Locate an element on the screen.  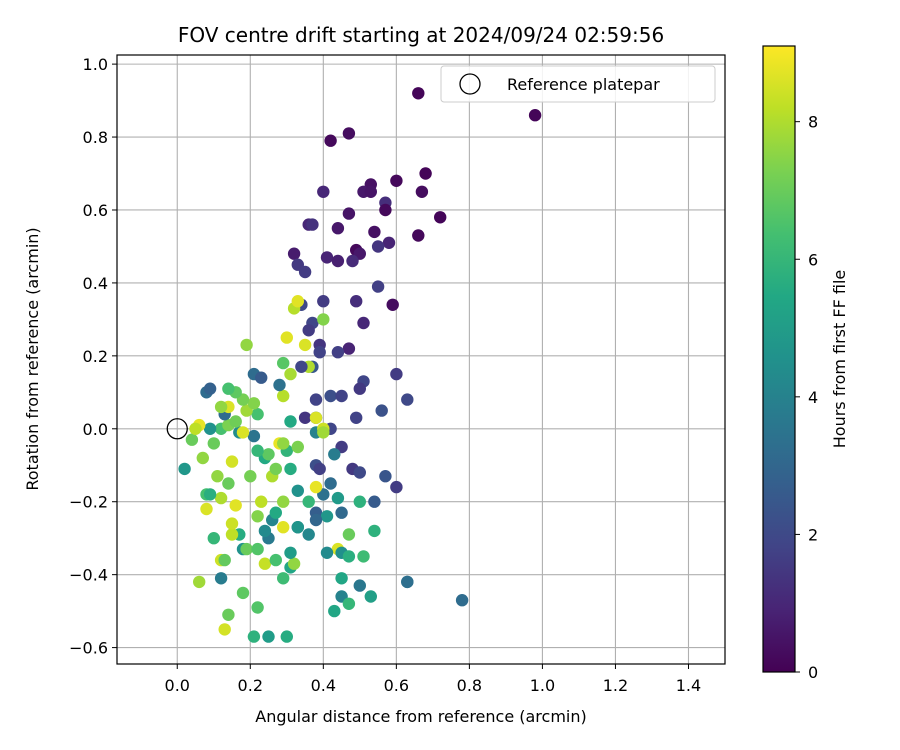
y-tick-label: 0.6 is located at coordinates (95, 210).